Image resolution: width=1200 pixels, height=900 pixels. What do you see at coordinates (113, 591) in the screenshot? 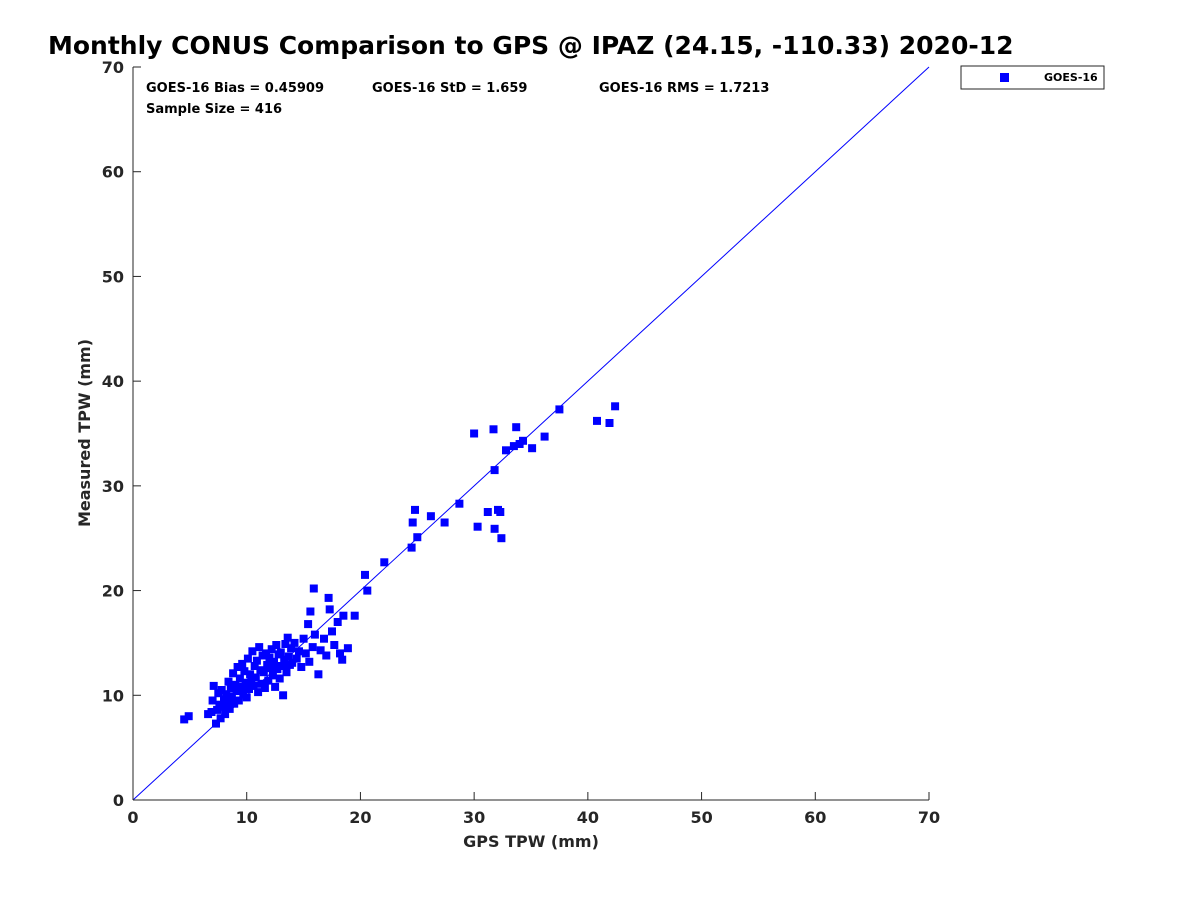
I see `y-tick-label: 20` at bounding box center [113, 591].